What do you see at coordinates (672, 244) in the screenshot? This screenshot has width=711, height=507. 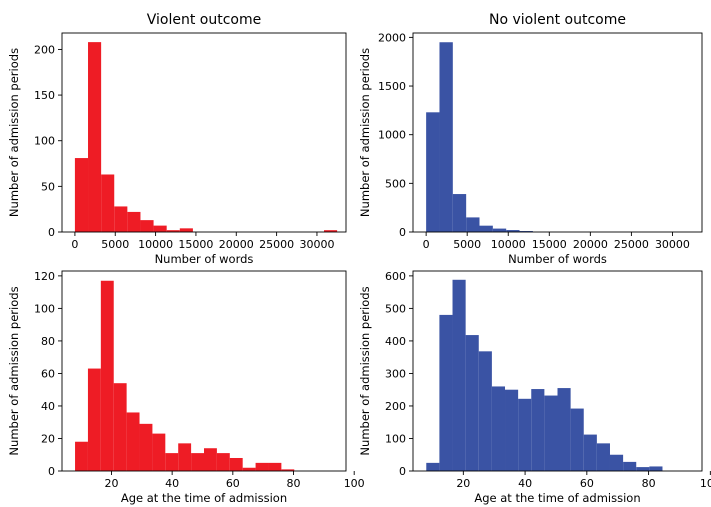 I see `x-tick-label: 30000` at bounding box center [672, 244].